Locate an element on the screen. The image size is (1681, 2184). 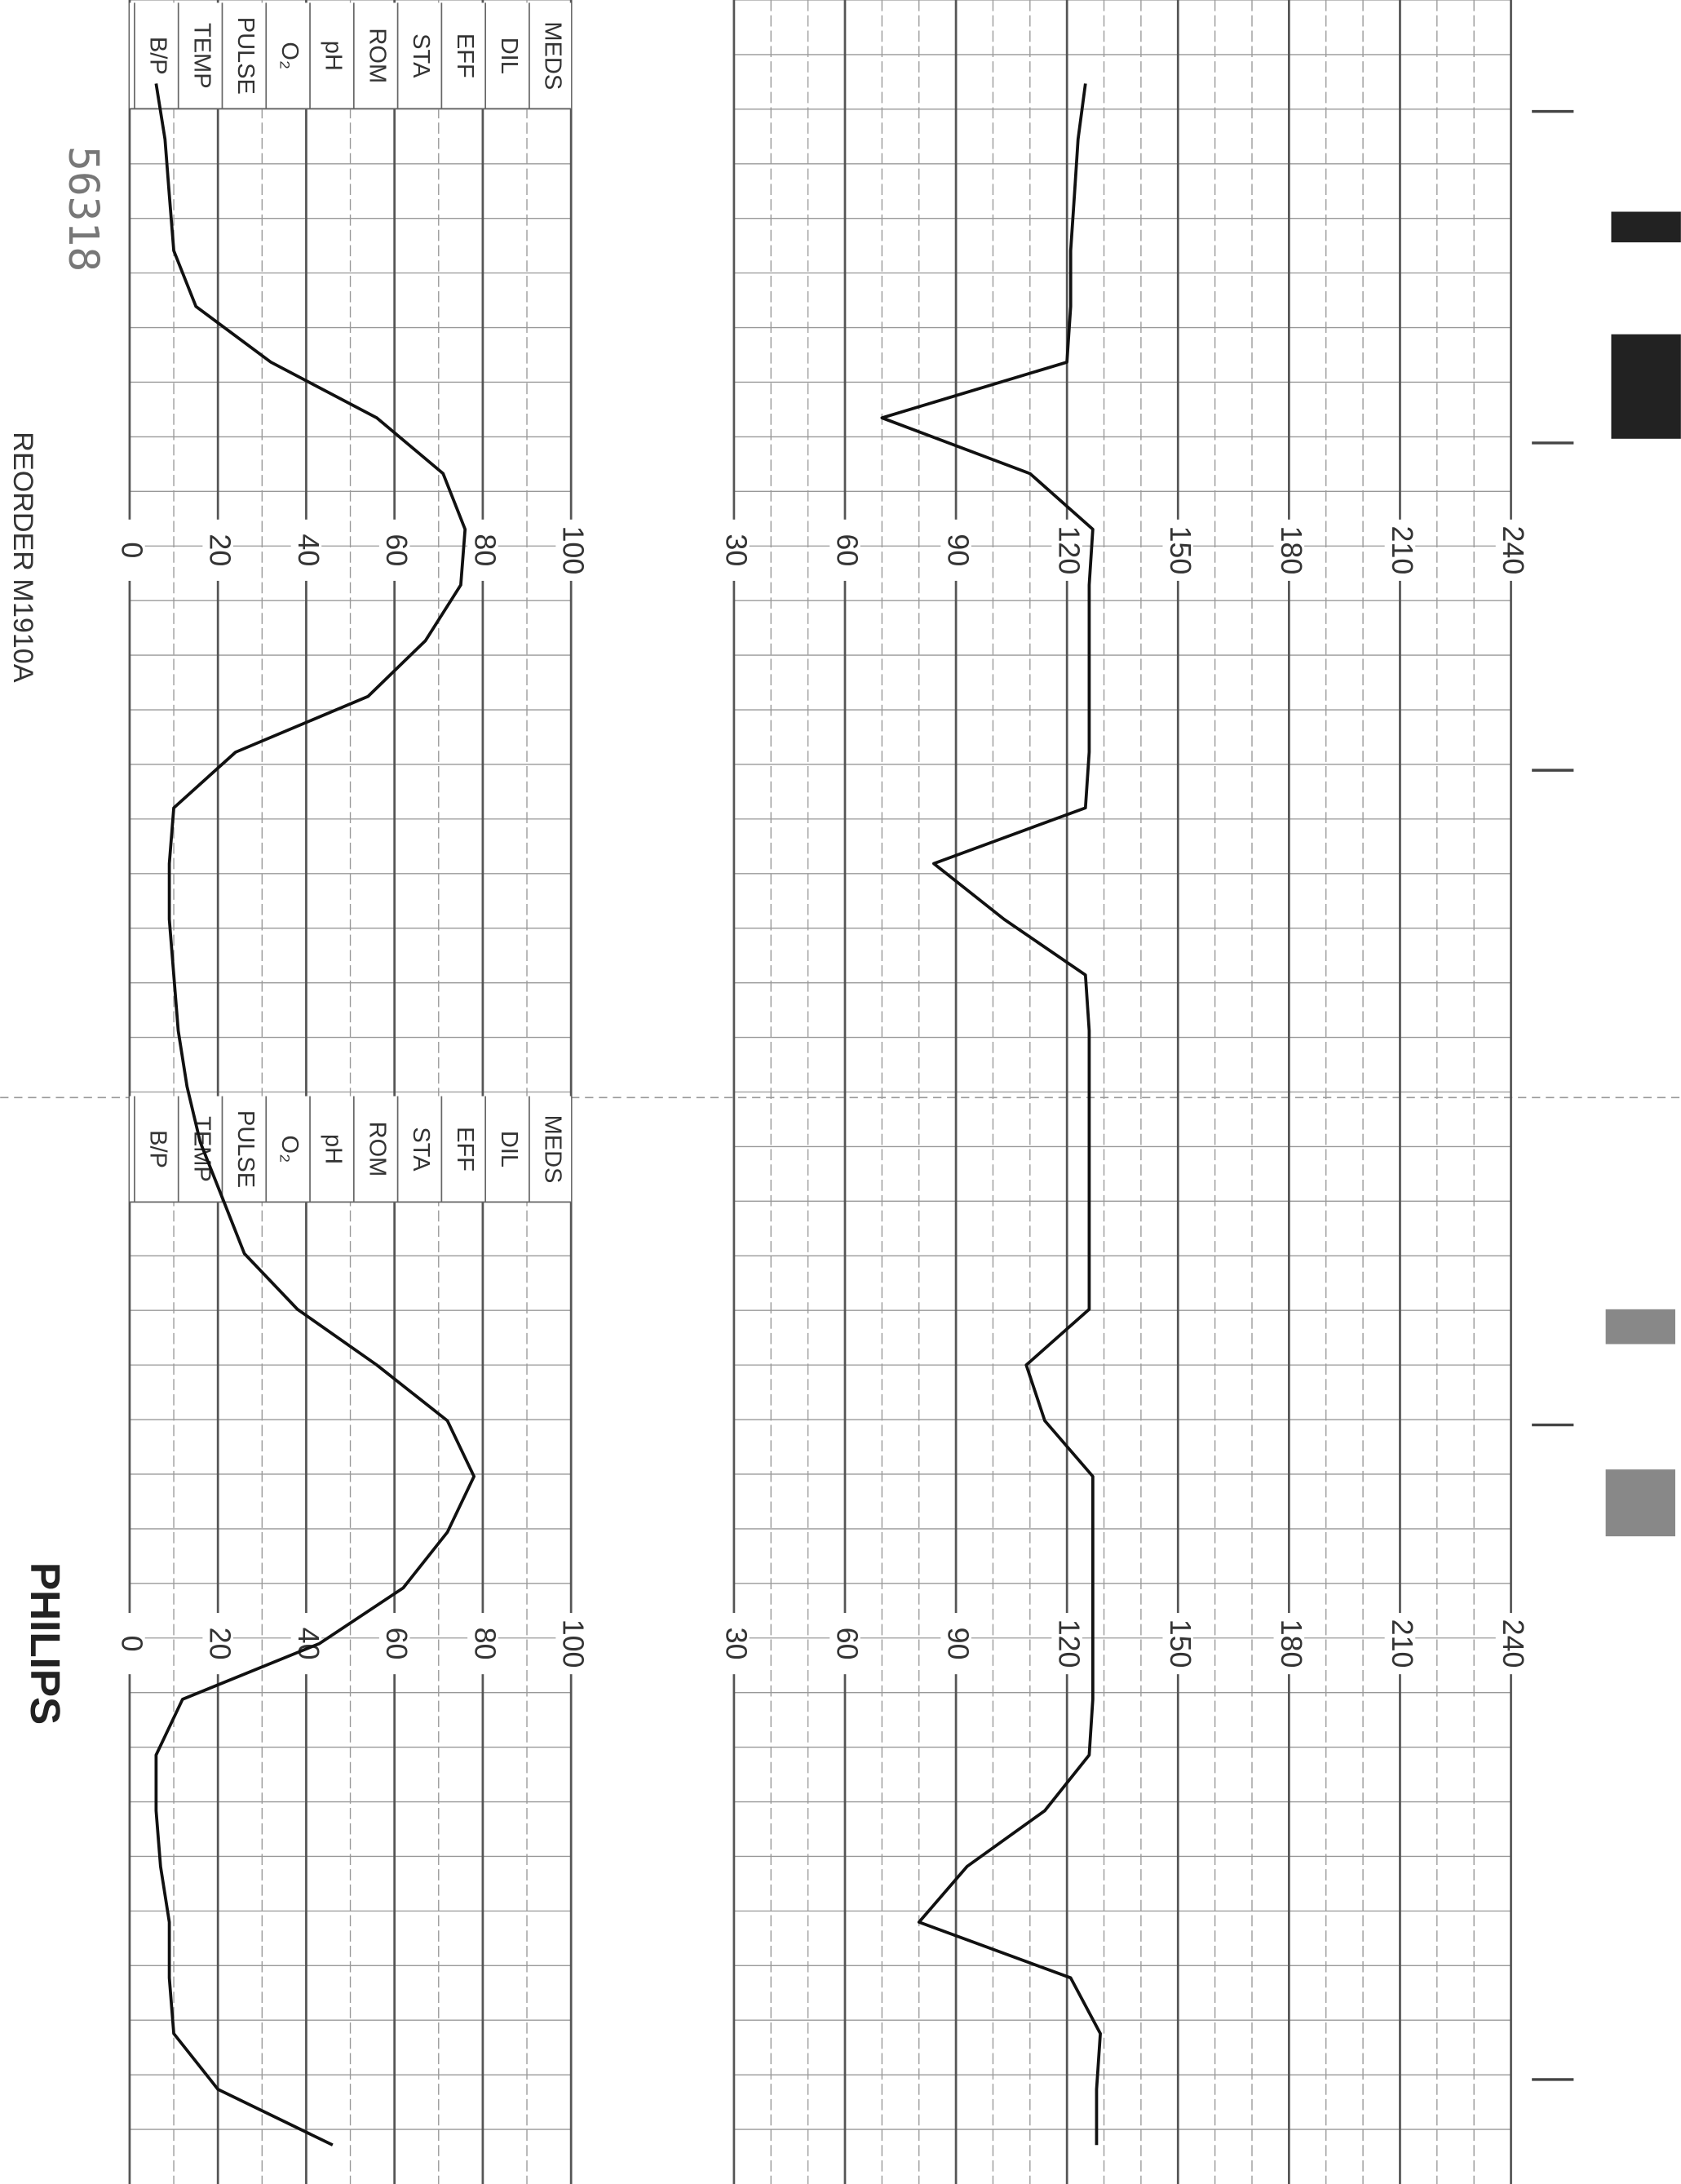
row-label: TEMP is located at coordinates (201, 56).